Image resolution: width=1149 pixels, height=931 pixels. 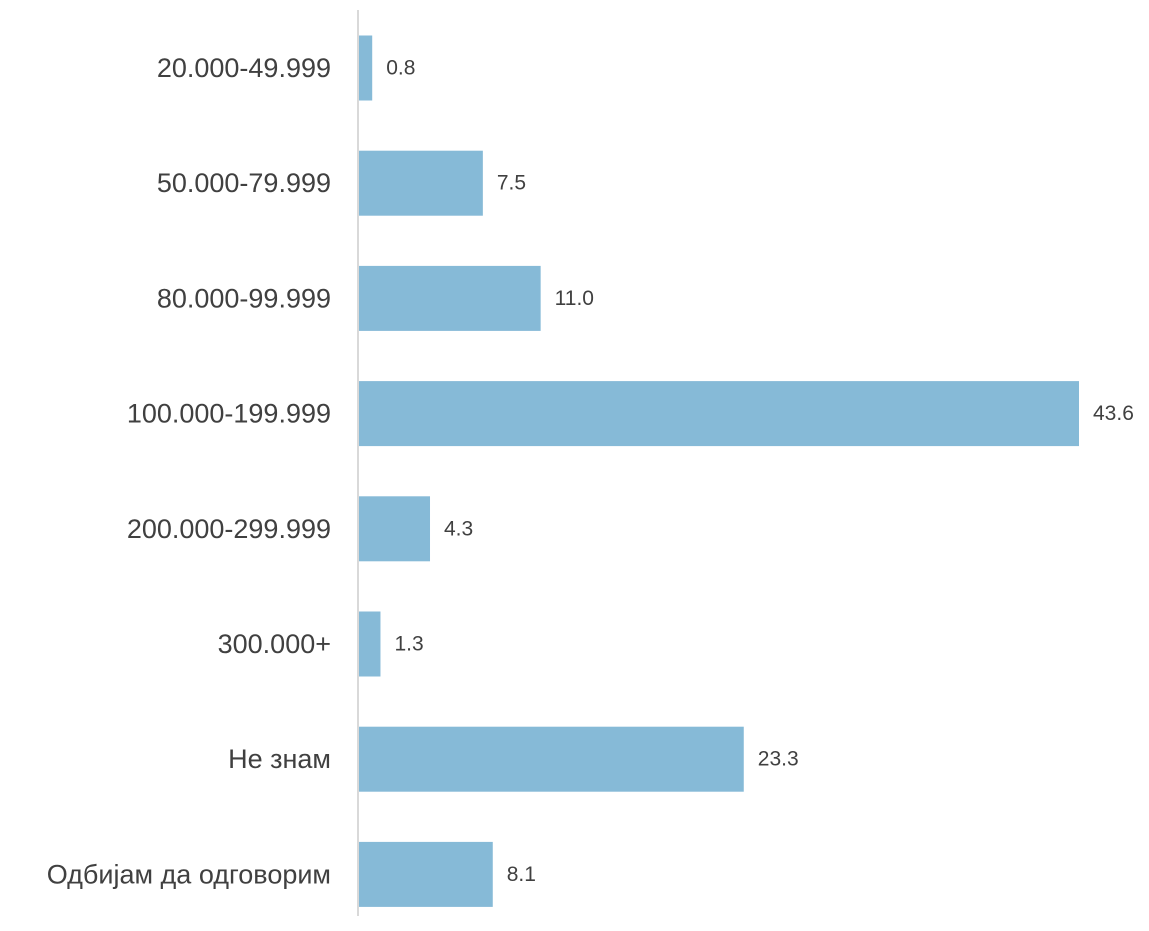 I want to click on category-label: 20.000-49.999, so click(x=244, y=68).